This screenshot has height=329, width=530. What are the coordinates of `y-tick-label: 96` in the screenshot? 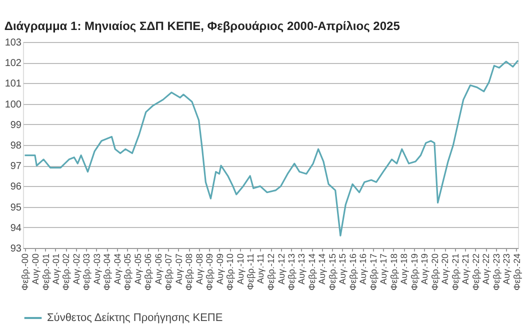 It's located at (16, 187).